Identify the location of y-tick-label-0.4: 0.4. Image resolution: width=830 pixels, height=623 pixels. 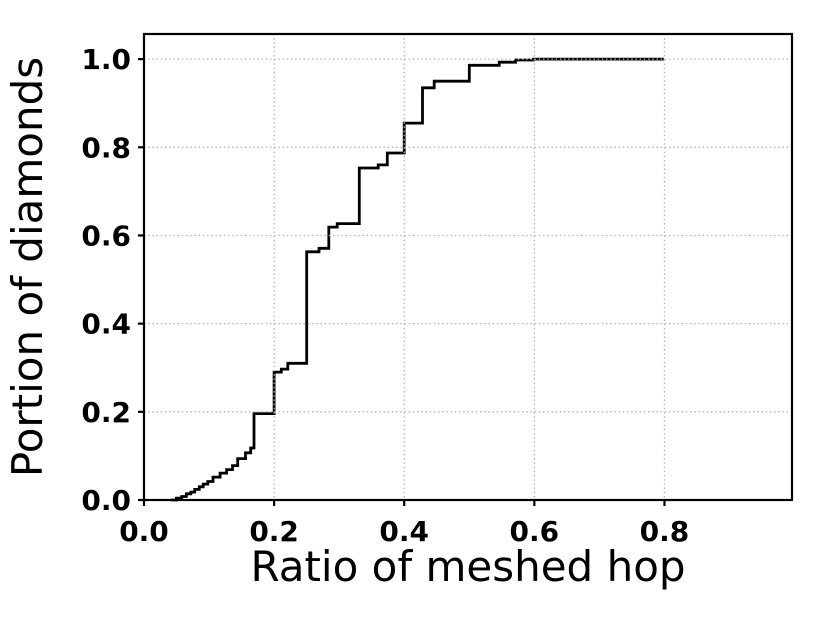
(106, 324).